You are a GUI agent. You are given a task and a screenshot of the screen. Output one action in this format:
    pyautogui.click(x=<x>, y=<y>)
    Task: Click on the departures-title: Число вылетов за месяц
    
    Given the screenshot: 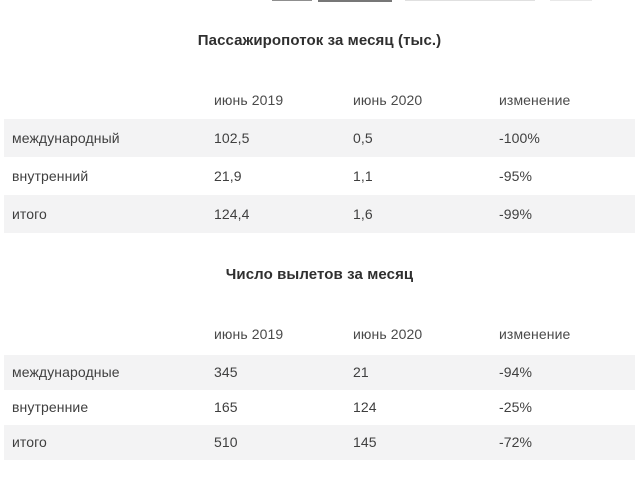 What is the action you would take?
    pyautogui.click(x=319, y=274)
    